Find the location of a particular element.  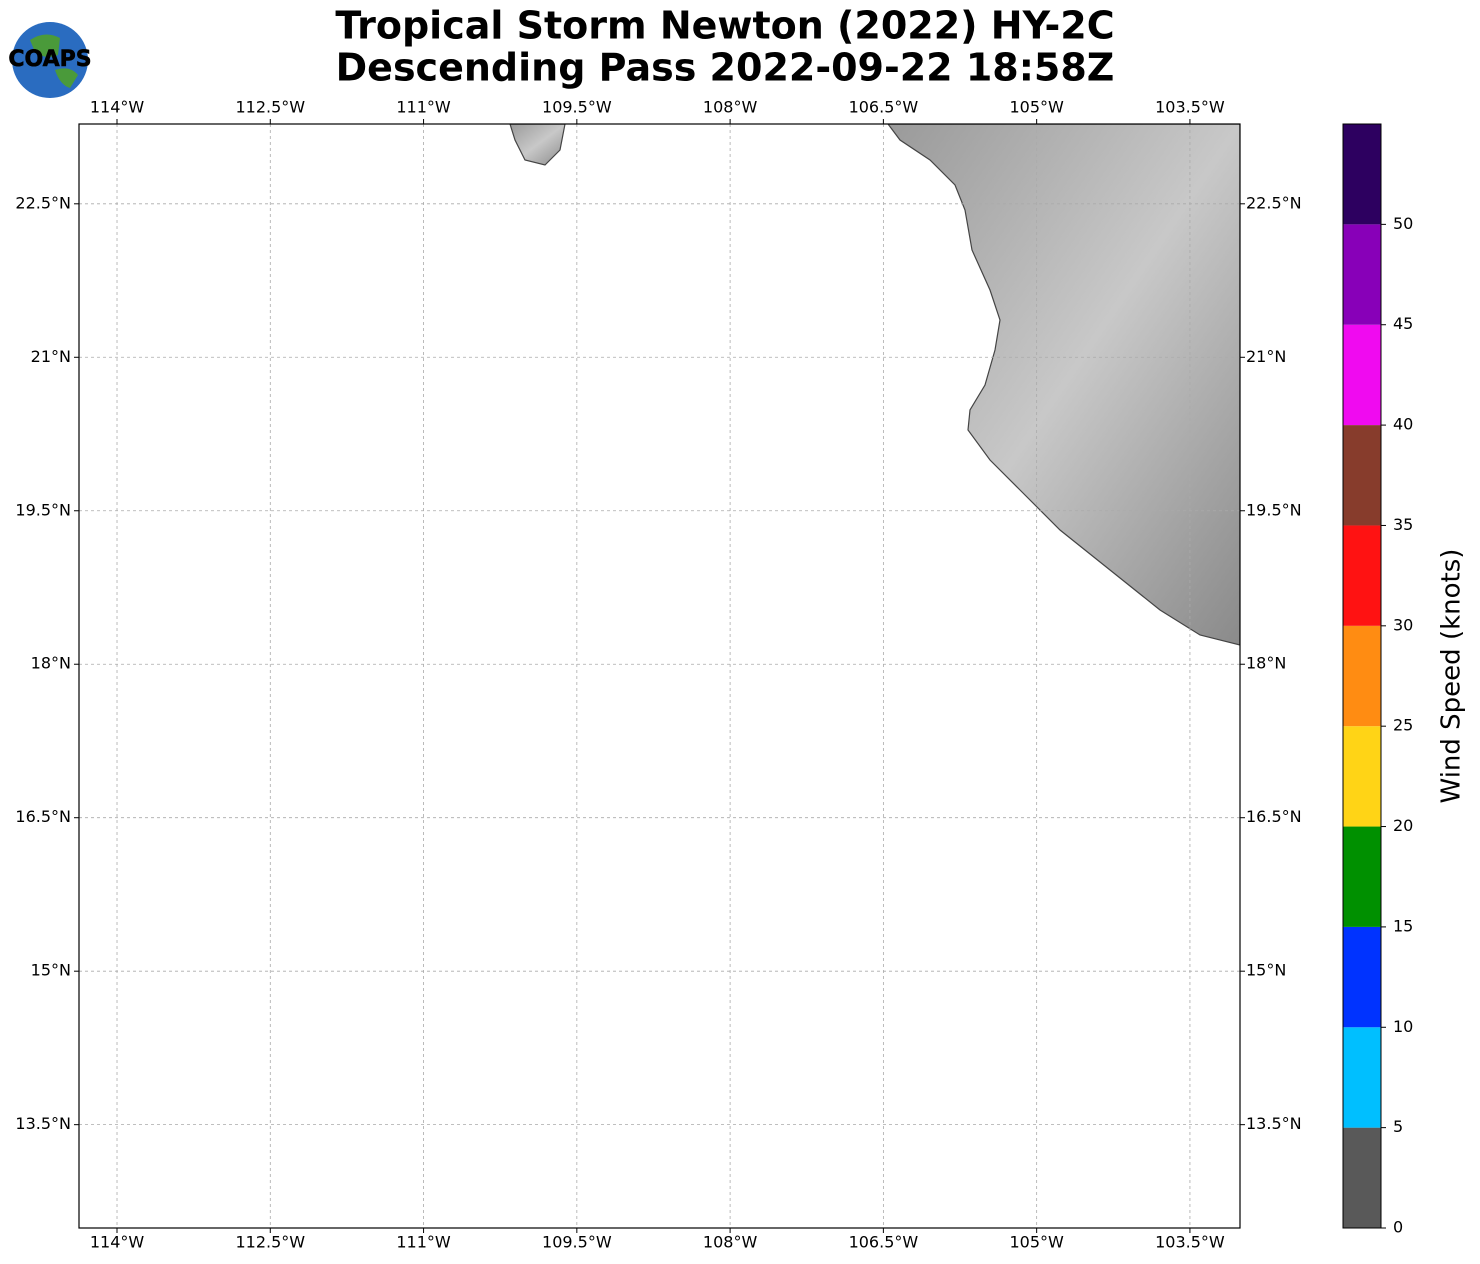

colorbar-label: Wind Speed (knots) is located at coordinates (1452, 676).